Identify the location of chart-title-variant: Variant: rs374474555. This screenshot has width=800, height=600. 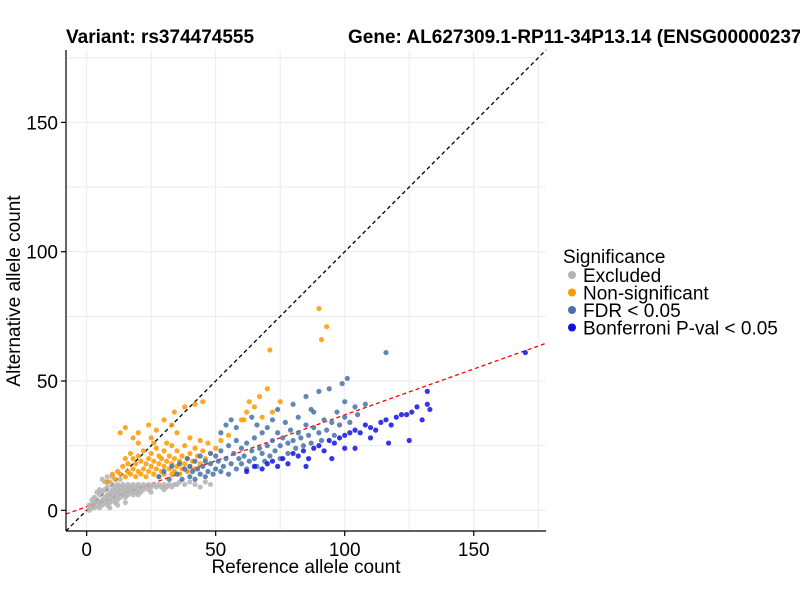
(160, 37).